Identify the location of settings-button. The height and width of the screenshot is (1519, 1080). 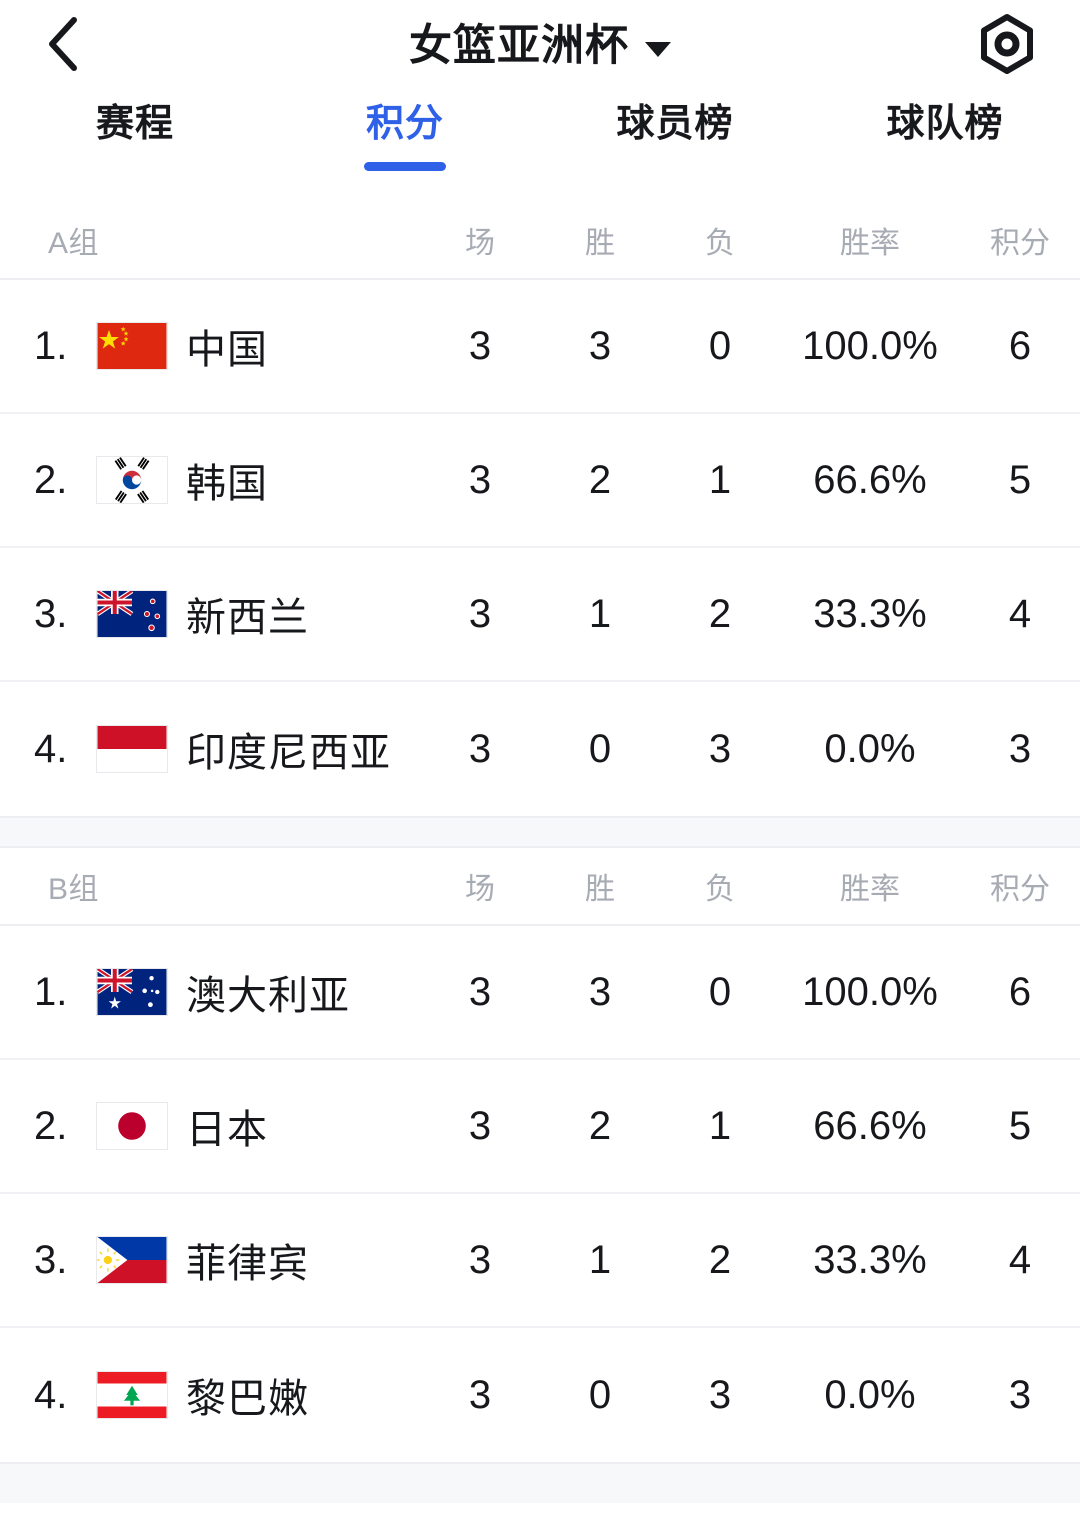
(1007, 46).